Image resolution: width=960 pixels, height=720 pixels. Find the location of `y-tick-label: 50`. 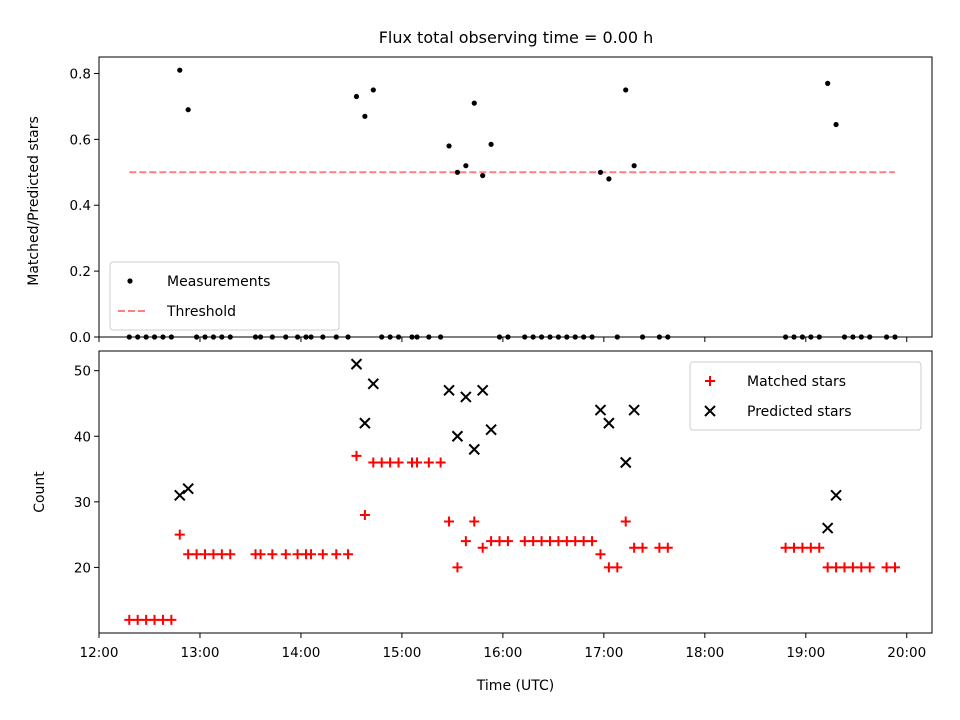

y-tick-label: 50 is located at coordinates (82, 372).